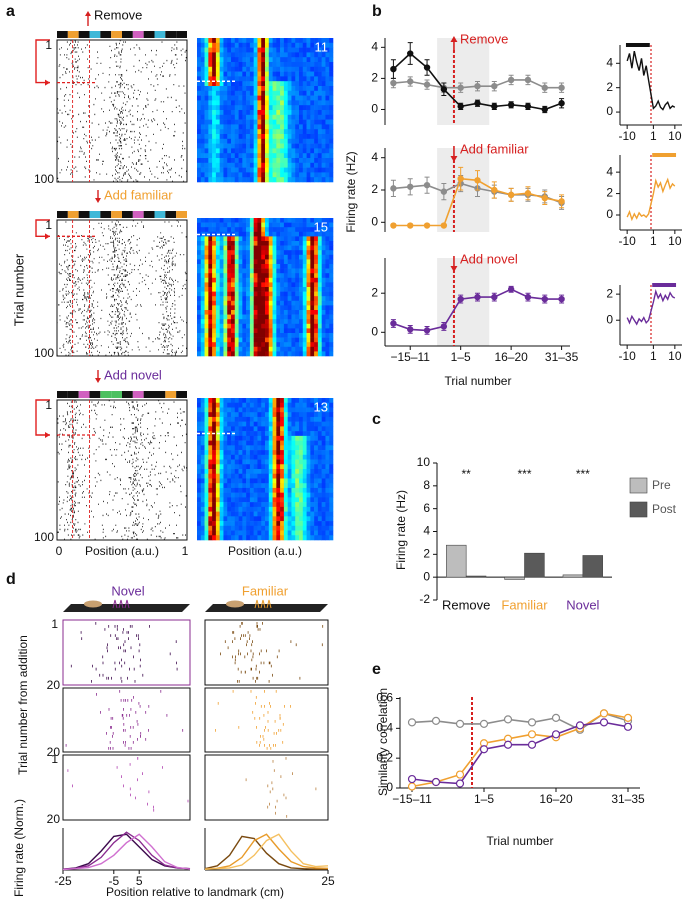 The image size is (685, 904). Describe the element at coordinates (463, 81) in the screenshot. I see `highlight` at that location.